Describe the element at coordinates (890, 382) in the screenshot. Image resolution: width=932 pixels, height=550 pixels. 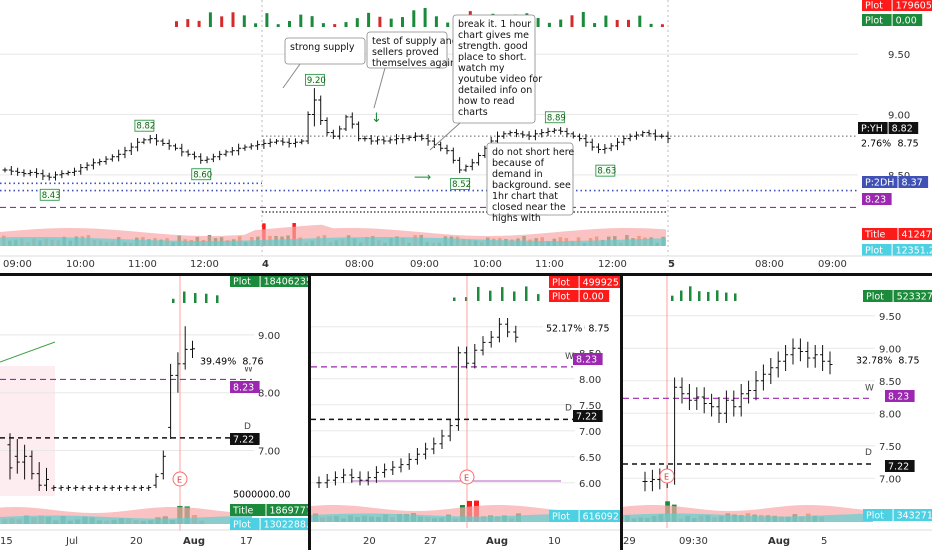
I see `y-tick-label: 8.50` at that location.